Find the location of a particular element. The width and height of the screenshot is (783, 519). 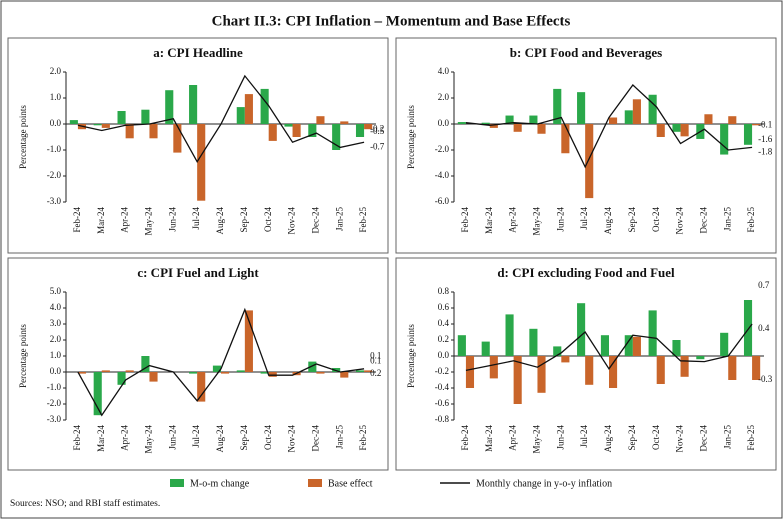

y-tick-label: -1.0 is located at coordinates (54, 149).